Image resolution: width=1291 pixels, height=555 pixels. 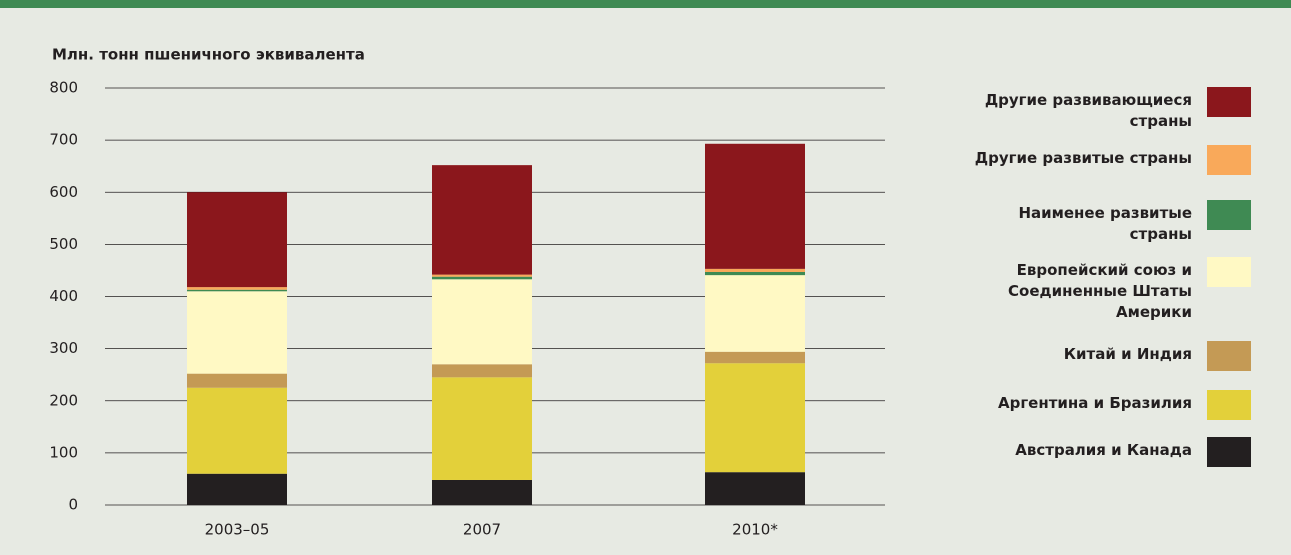 What do you see at coordinates (208, 55) in the screenshot?
I see `chart-title: Млн. тонн пшеничного эквивалента` at bounding box center [208, 55].